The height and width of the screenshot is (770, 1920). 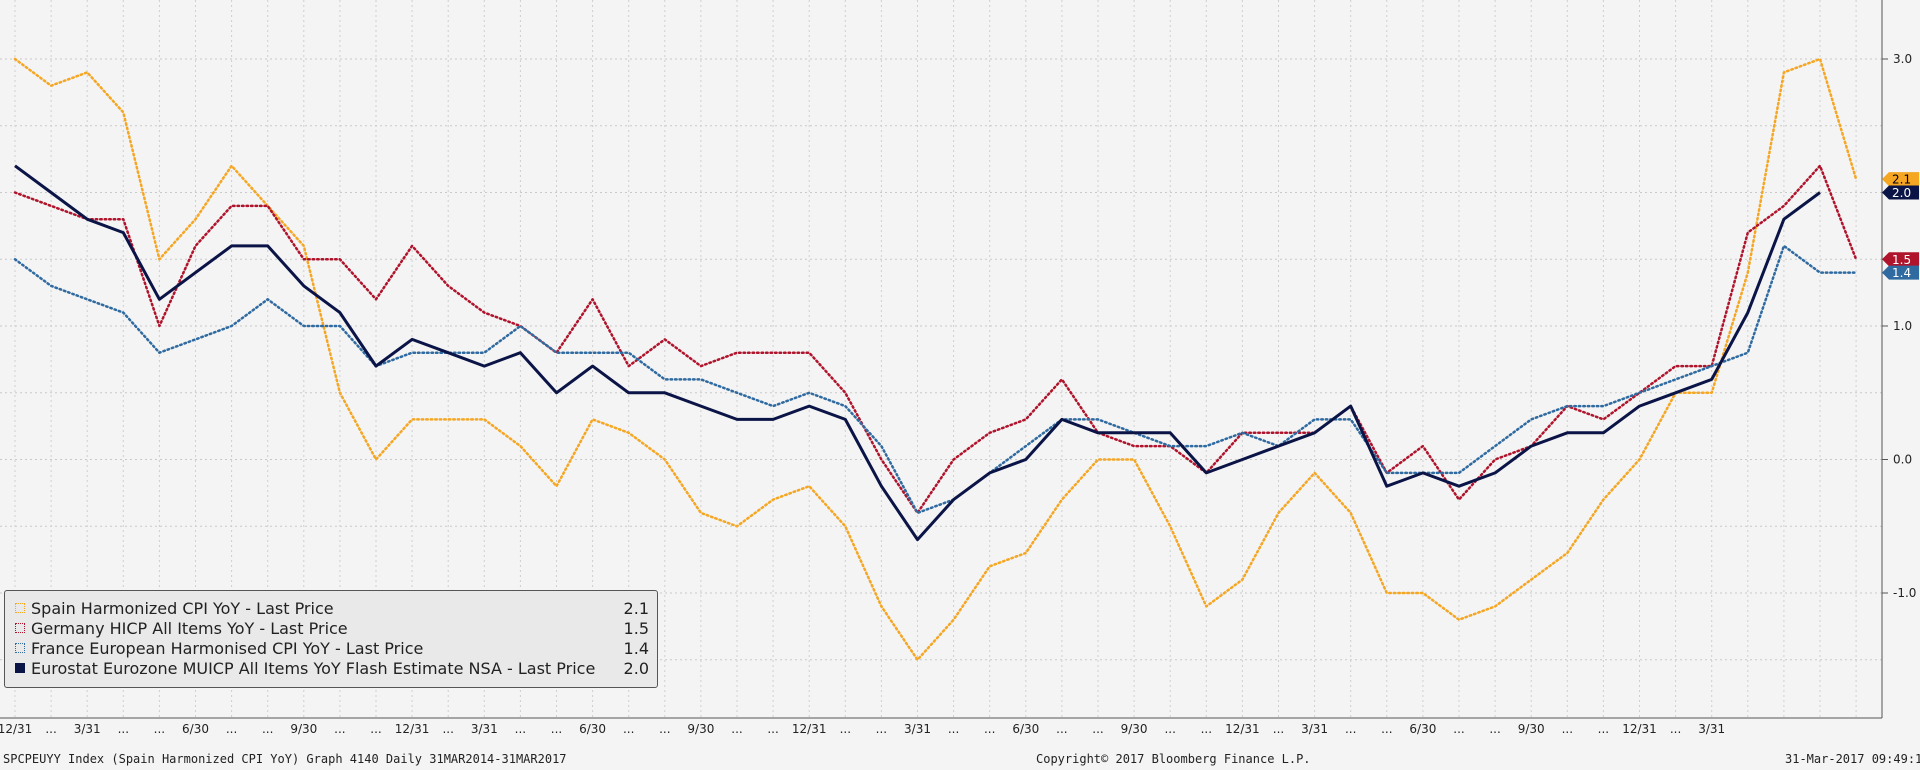 I want to click on y-tick-label: 3.0, so click(x=1902, y=59).